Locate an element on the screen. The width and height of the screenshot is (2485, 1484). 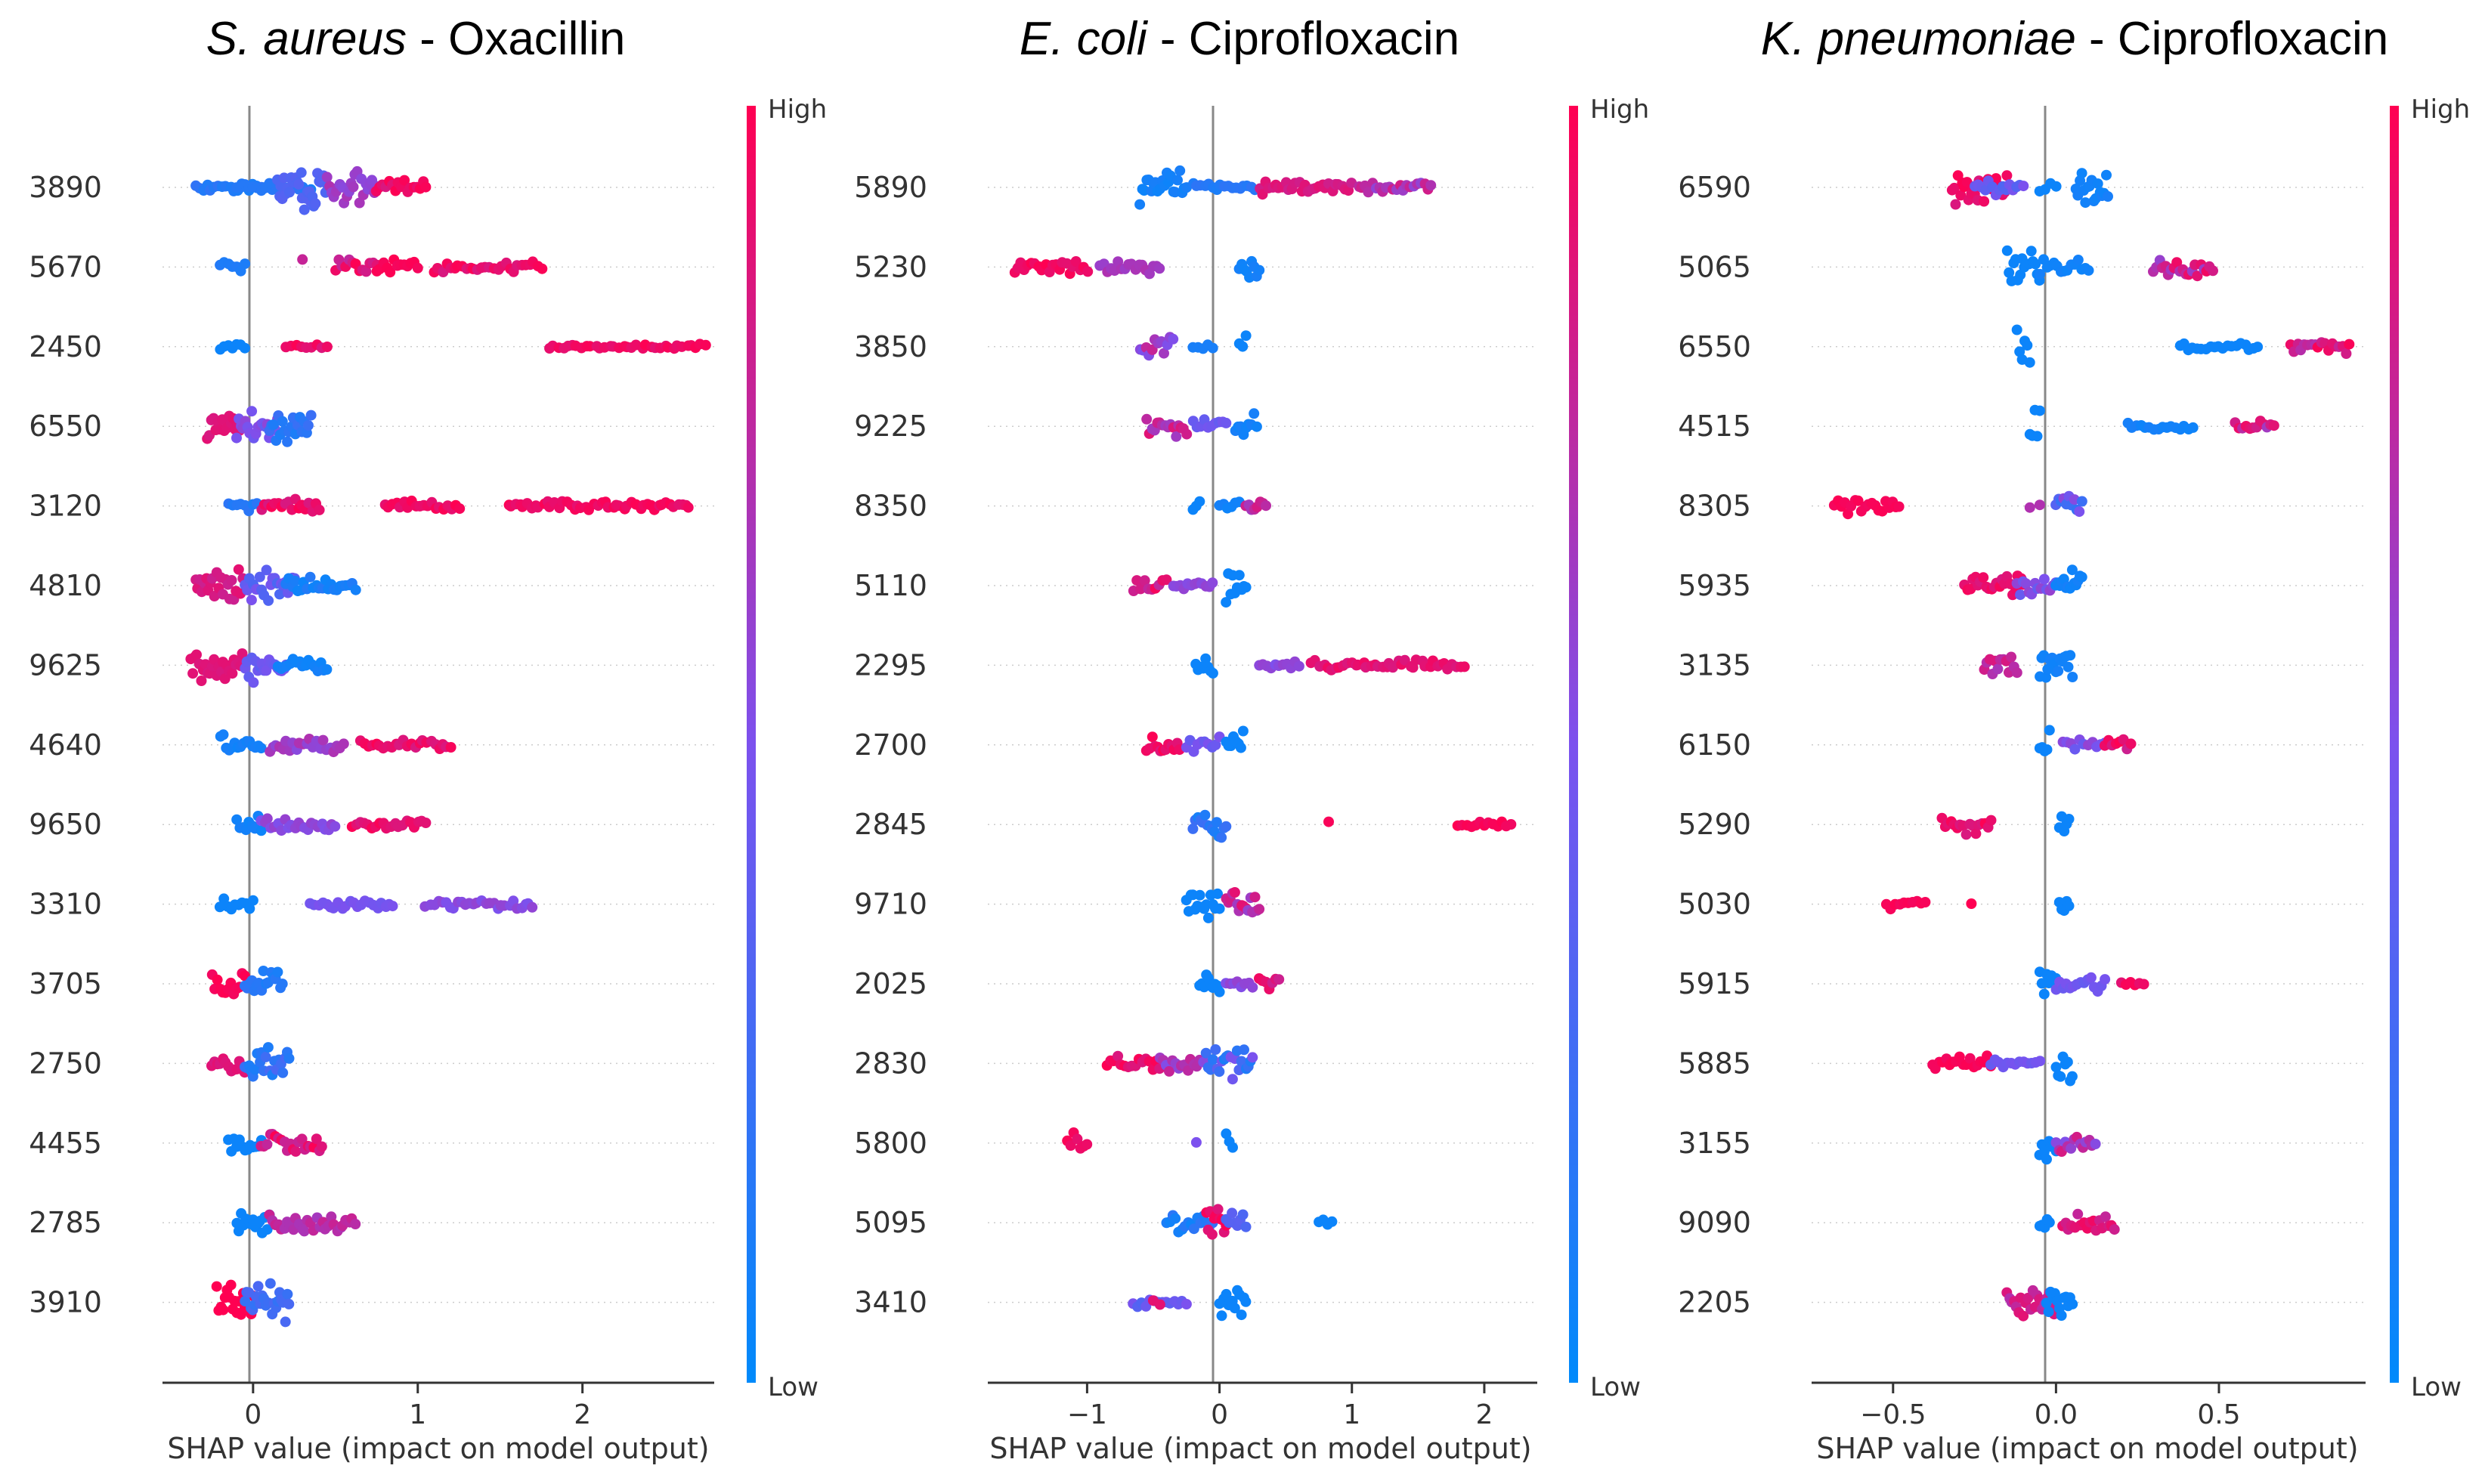
feature-label: 3705 is located at coordinates (65, 983).